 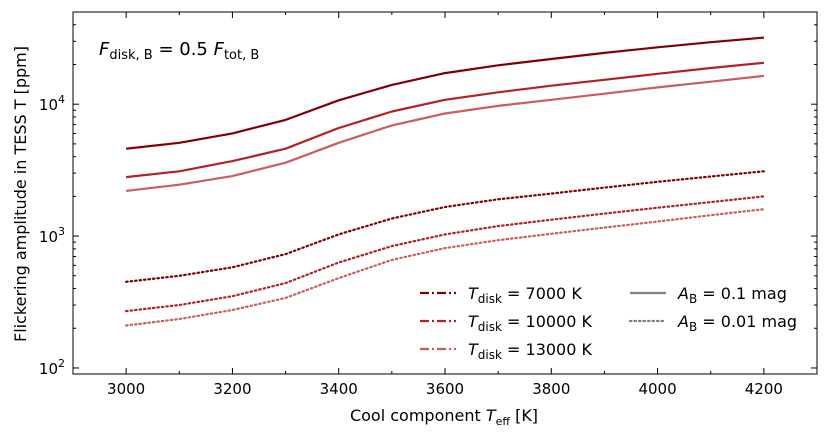 What do you see at coordinates (530, 323) in the screenshot?
I see `legend-disk-entry-2-label: Tdisk = 10000 K` at bounding box center [530, 323].